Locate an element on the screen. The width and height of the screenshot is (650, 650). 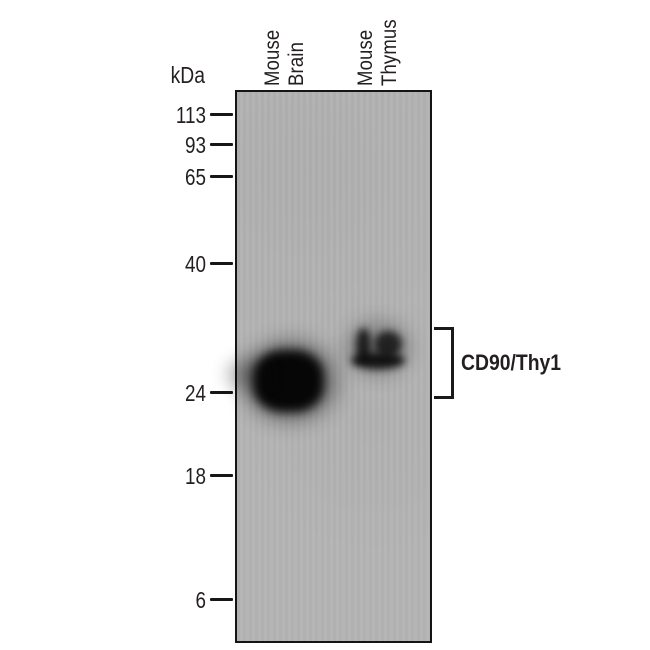
annotation-bracket-top-arm is located at coordinates (444, 328).